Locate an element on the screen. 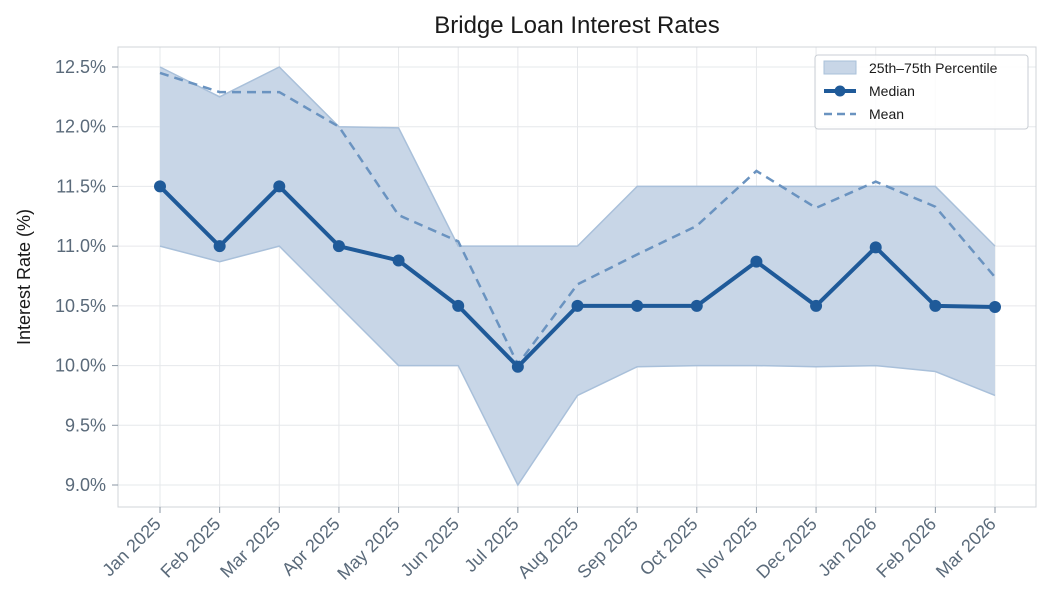 This screenshot has width=1042, height=615. x-tick-label: Oct 2025 is located at coordinates (669, 547).